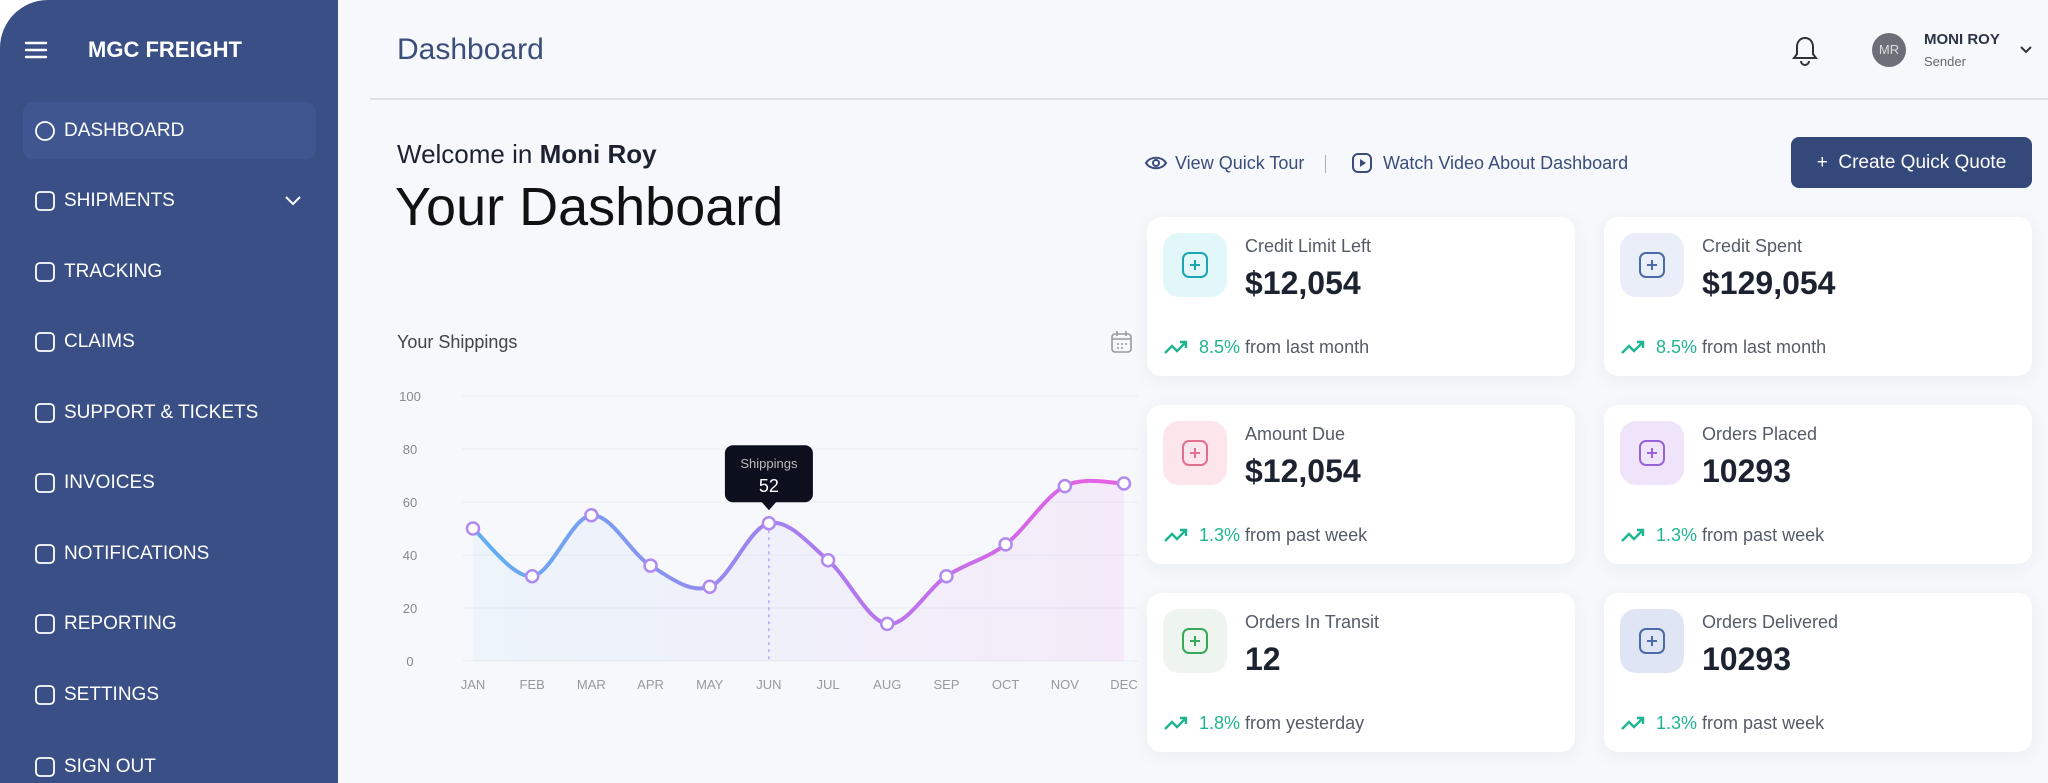  Describe the element at coordinates (112, 694) in the screenshot. I see `menu-item: SETTINGS` at that location.